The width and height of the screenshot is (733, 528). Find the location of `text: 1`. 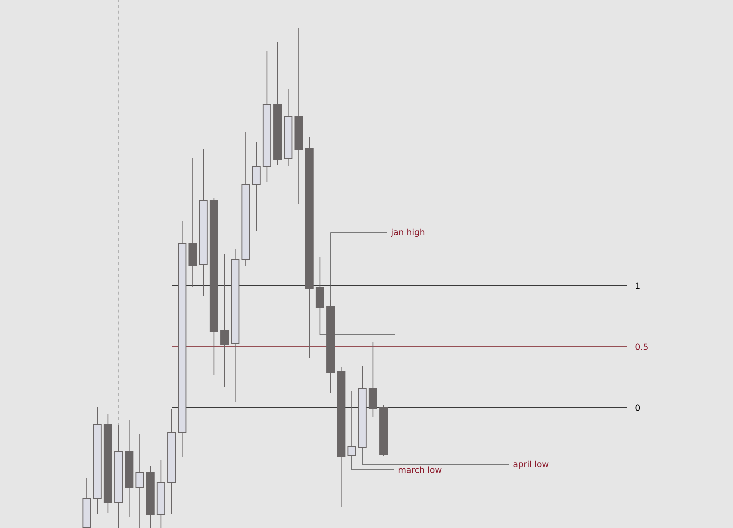

text: 1 is located at coordinates (638, 286).